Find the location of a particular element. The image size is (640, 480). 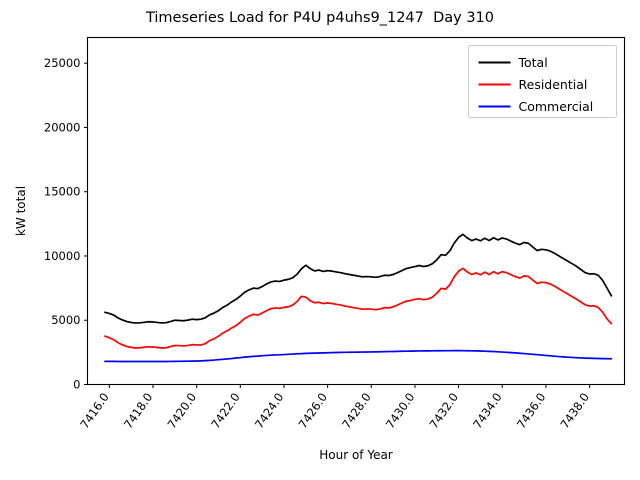

y-axis-label: kW total is located at coordinates (21, 211).